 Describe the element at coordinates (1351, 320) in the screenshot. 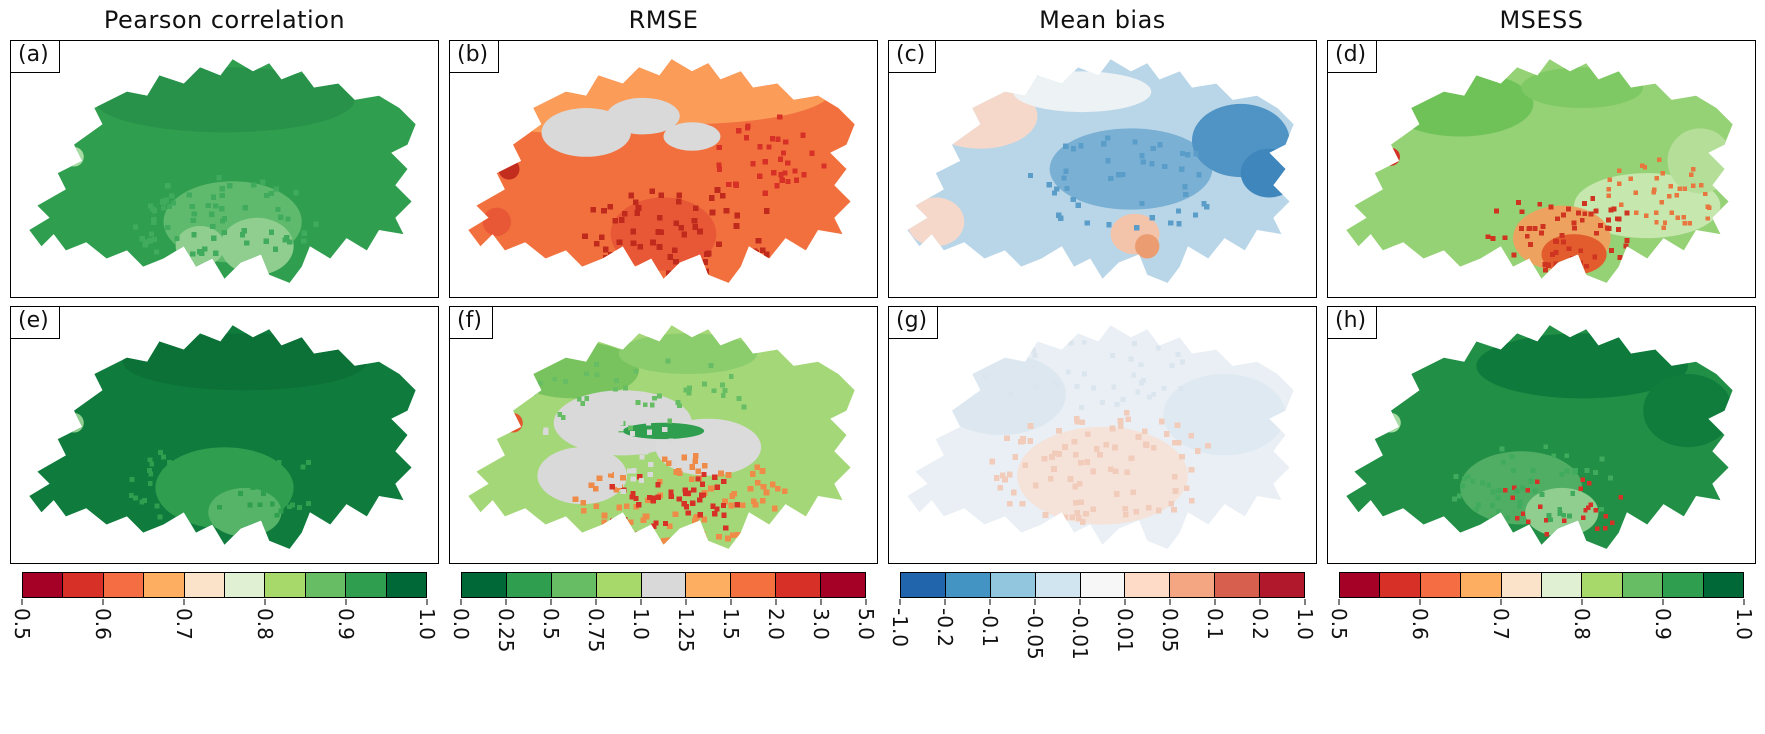

I see `panel-label-h: (h)` at that location.